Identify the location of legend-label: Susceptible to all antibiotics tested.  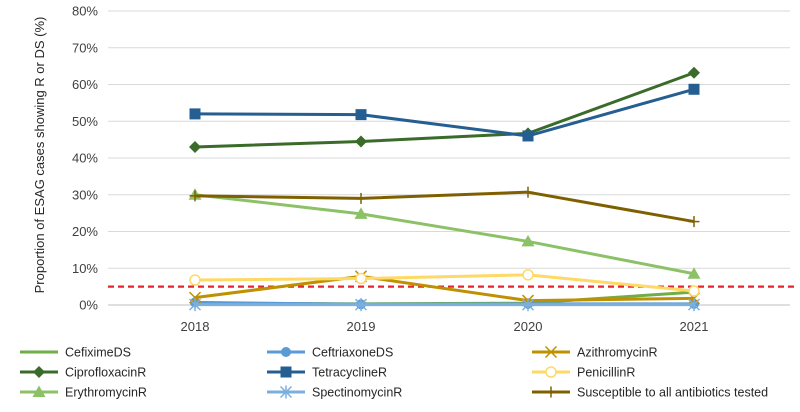
(672, 393).